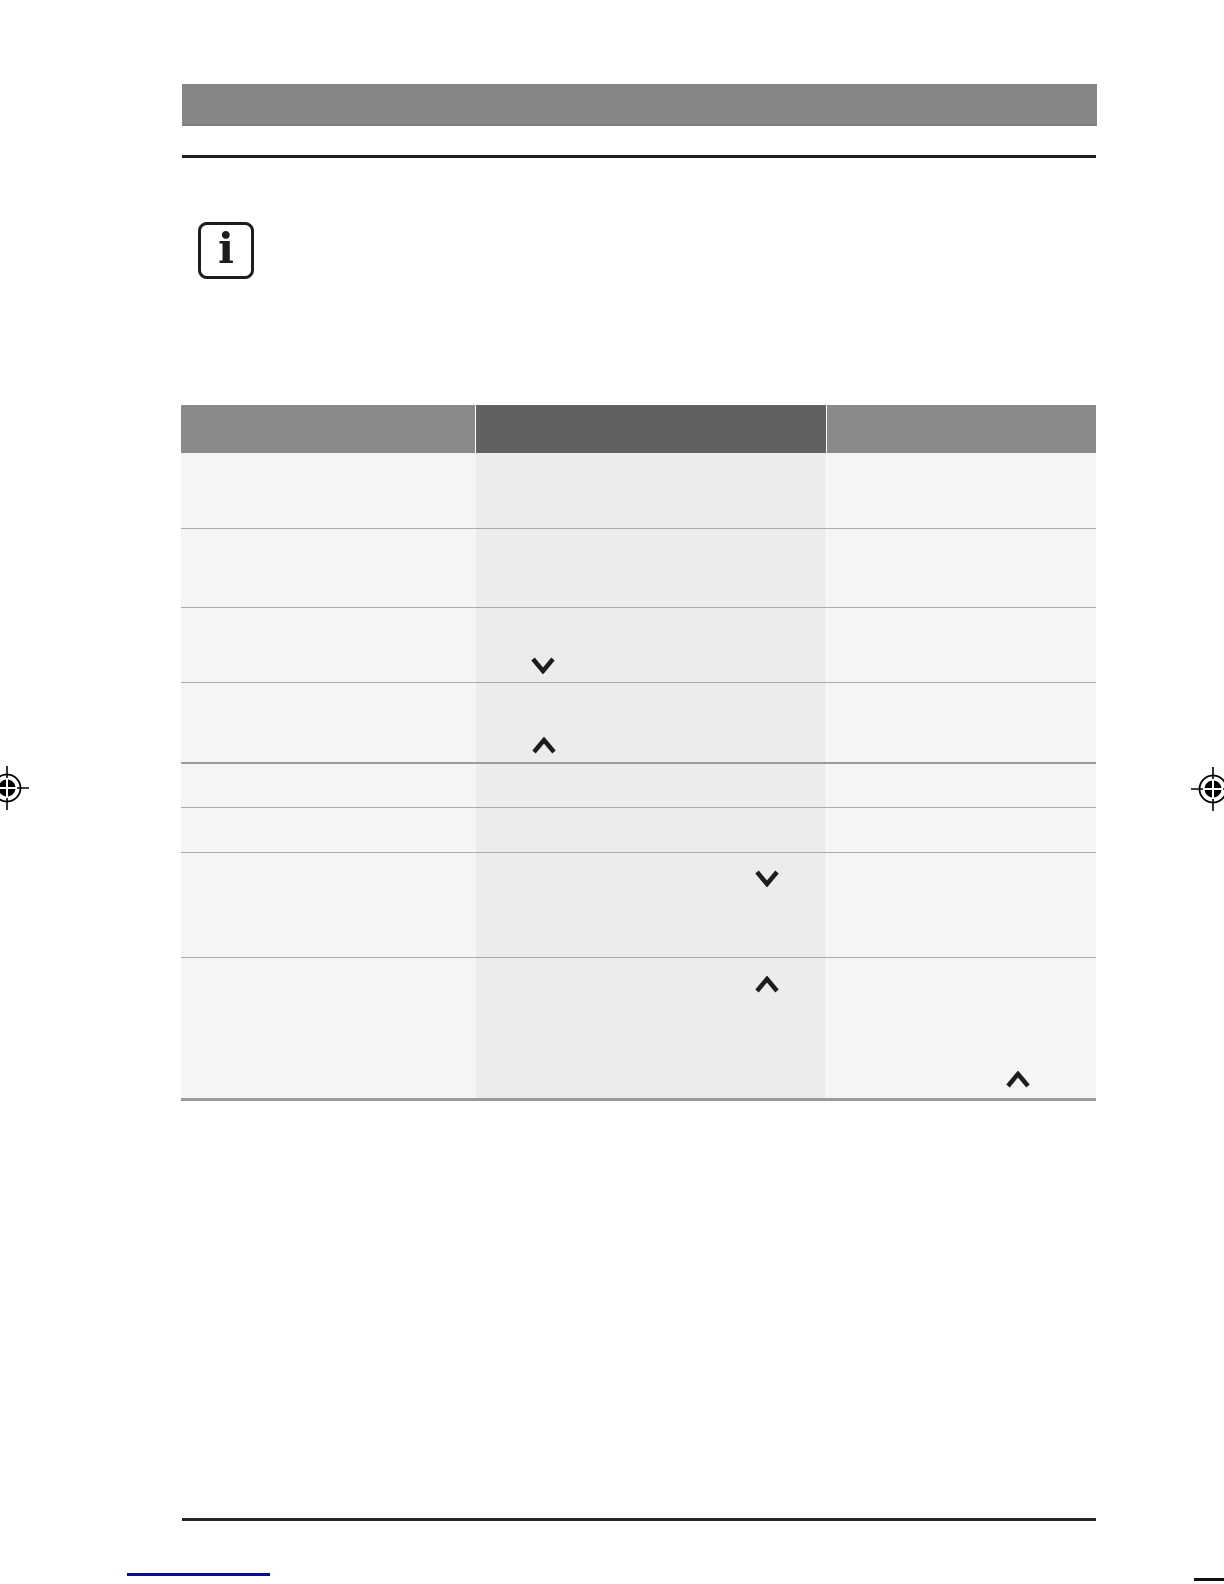 The image size is (1224, 1584). I want to click on header-rule, so click(639, 156).